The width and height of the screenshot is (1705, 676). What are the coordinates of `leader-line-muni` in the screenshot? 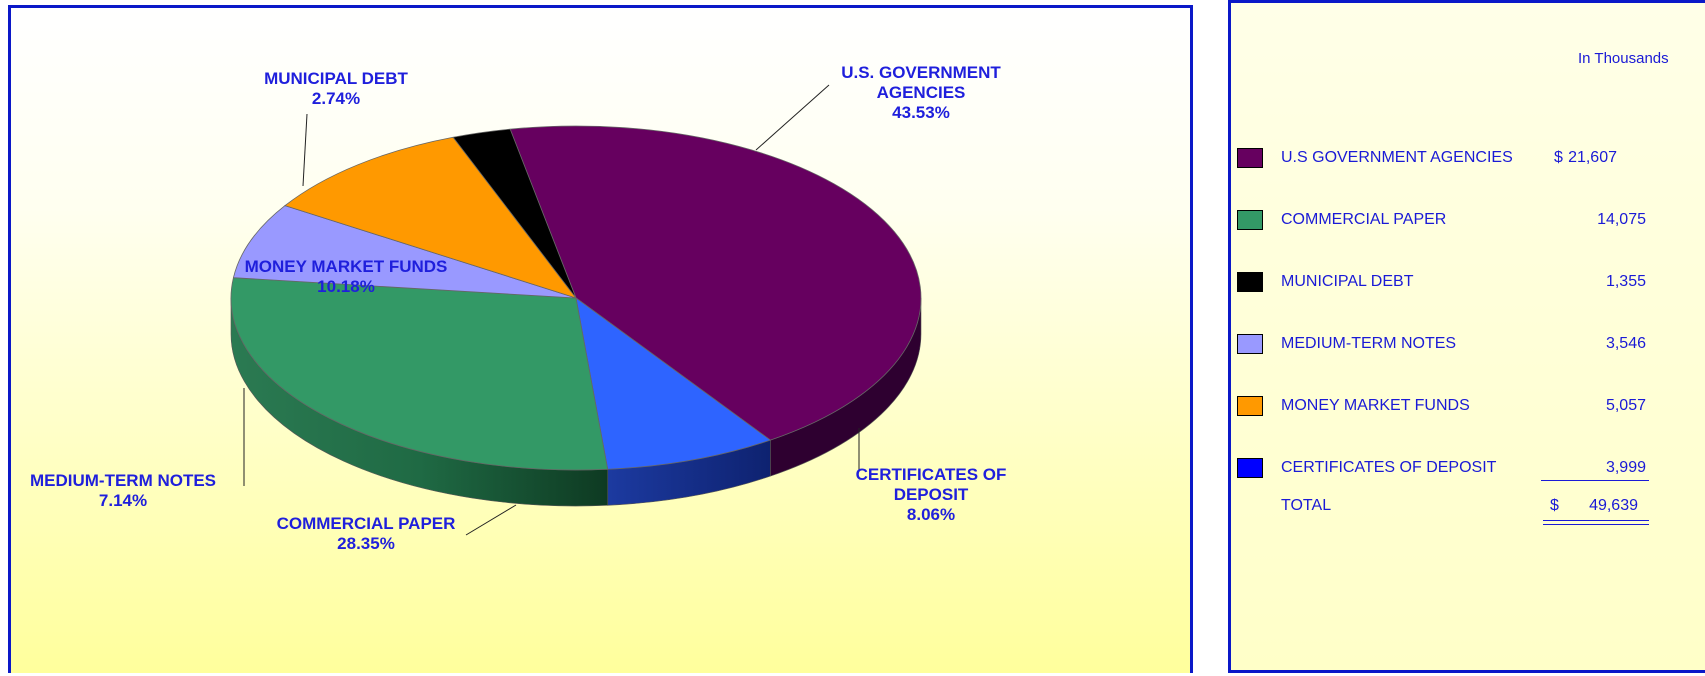 It's located at (305, 150).